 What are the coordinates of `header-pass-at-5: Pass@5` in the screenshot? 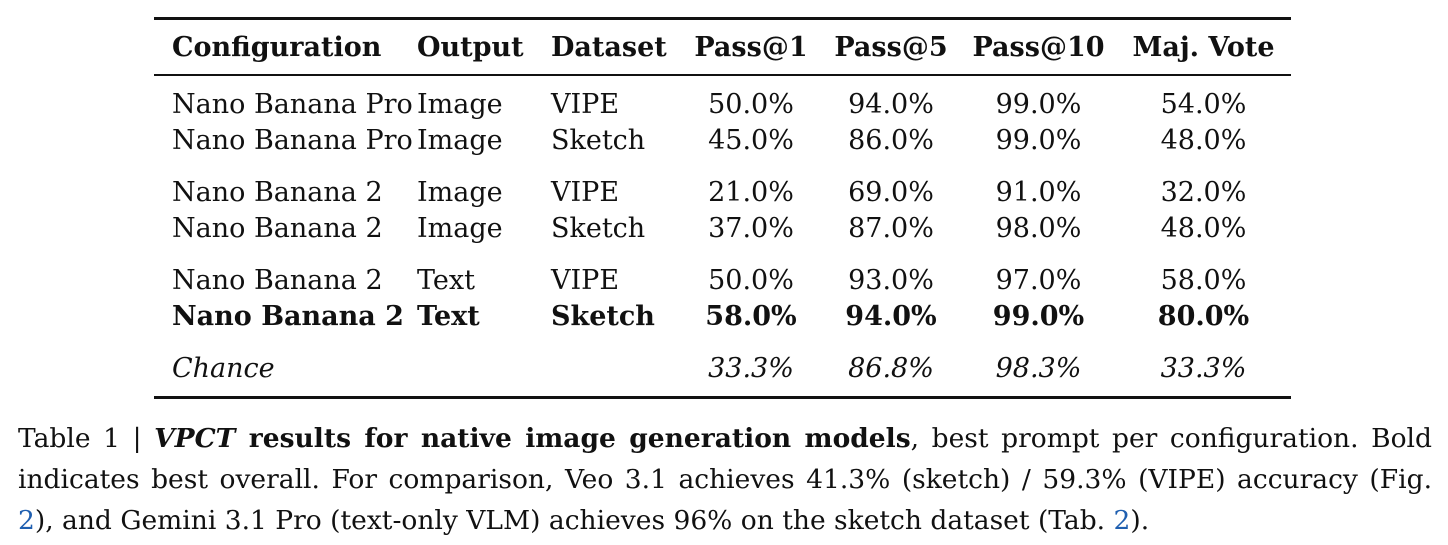 It's located at (891, 47).